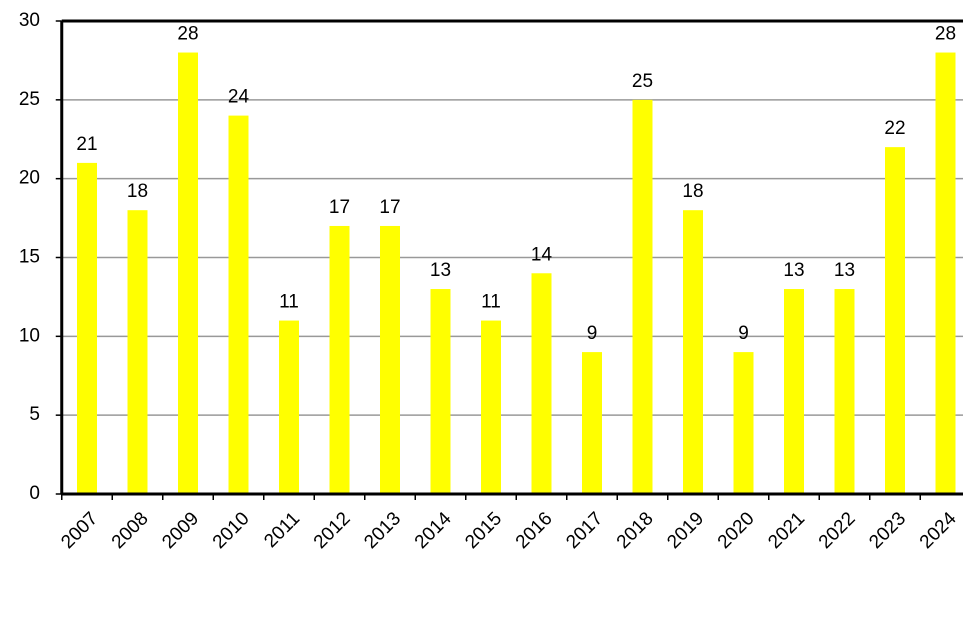 The height and width of the screenshot is (617, 963). I want to click on data-label: 25, so click(642, 81).